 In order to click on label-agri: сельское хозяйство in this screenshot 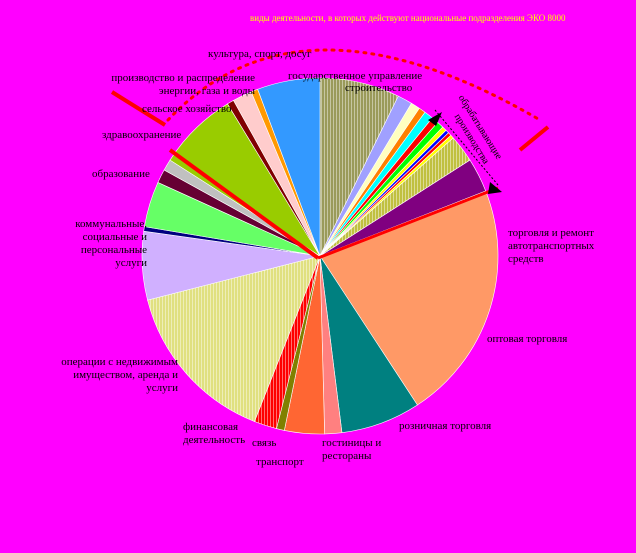, I will do `click(187, 109)`.